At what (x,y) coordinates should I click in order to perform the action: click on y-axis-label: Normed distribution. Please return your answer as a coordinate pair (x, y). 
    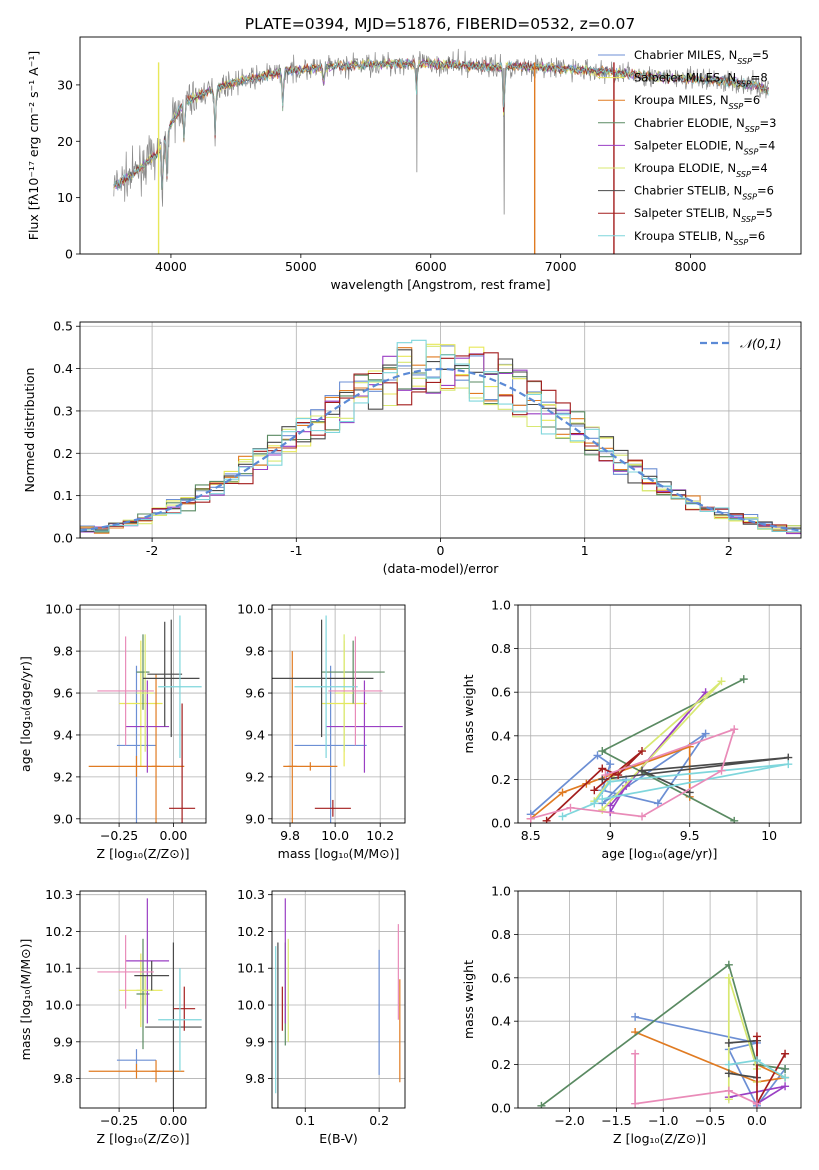
    Looking at the image, I should click on (29, 430).